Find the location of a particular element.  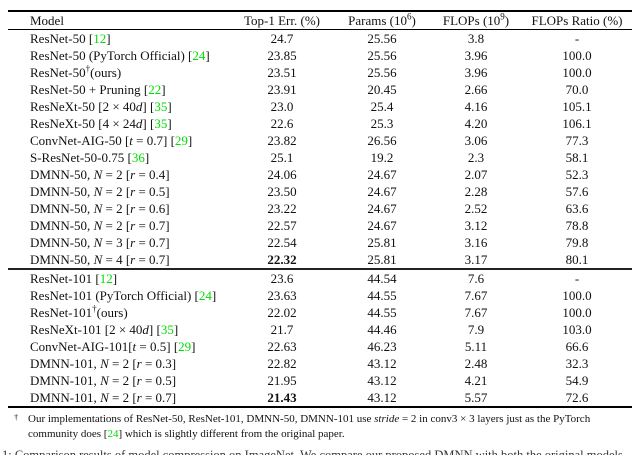

table-row: ResNet-101 [12] 23.6 44.54 7.6- is located at coordinates (320, 277).